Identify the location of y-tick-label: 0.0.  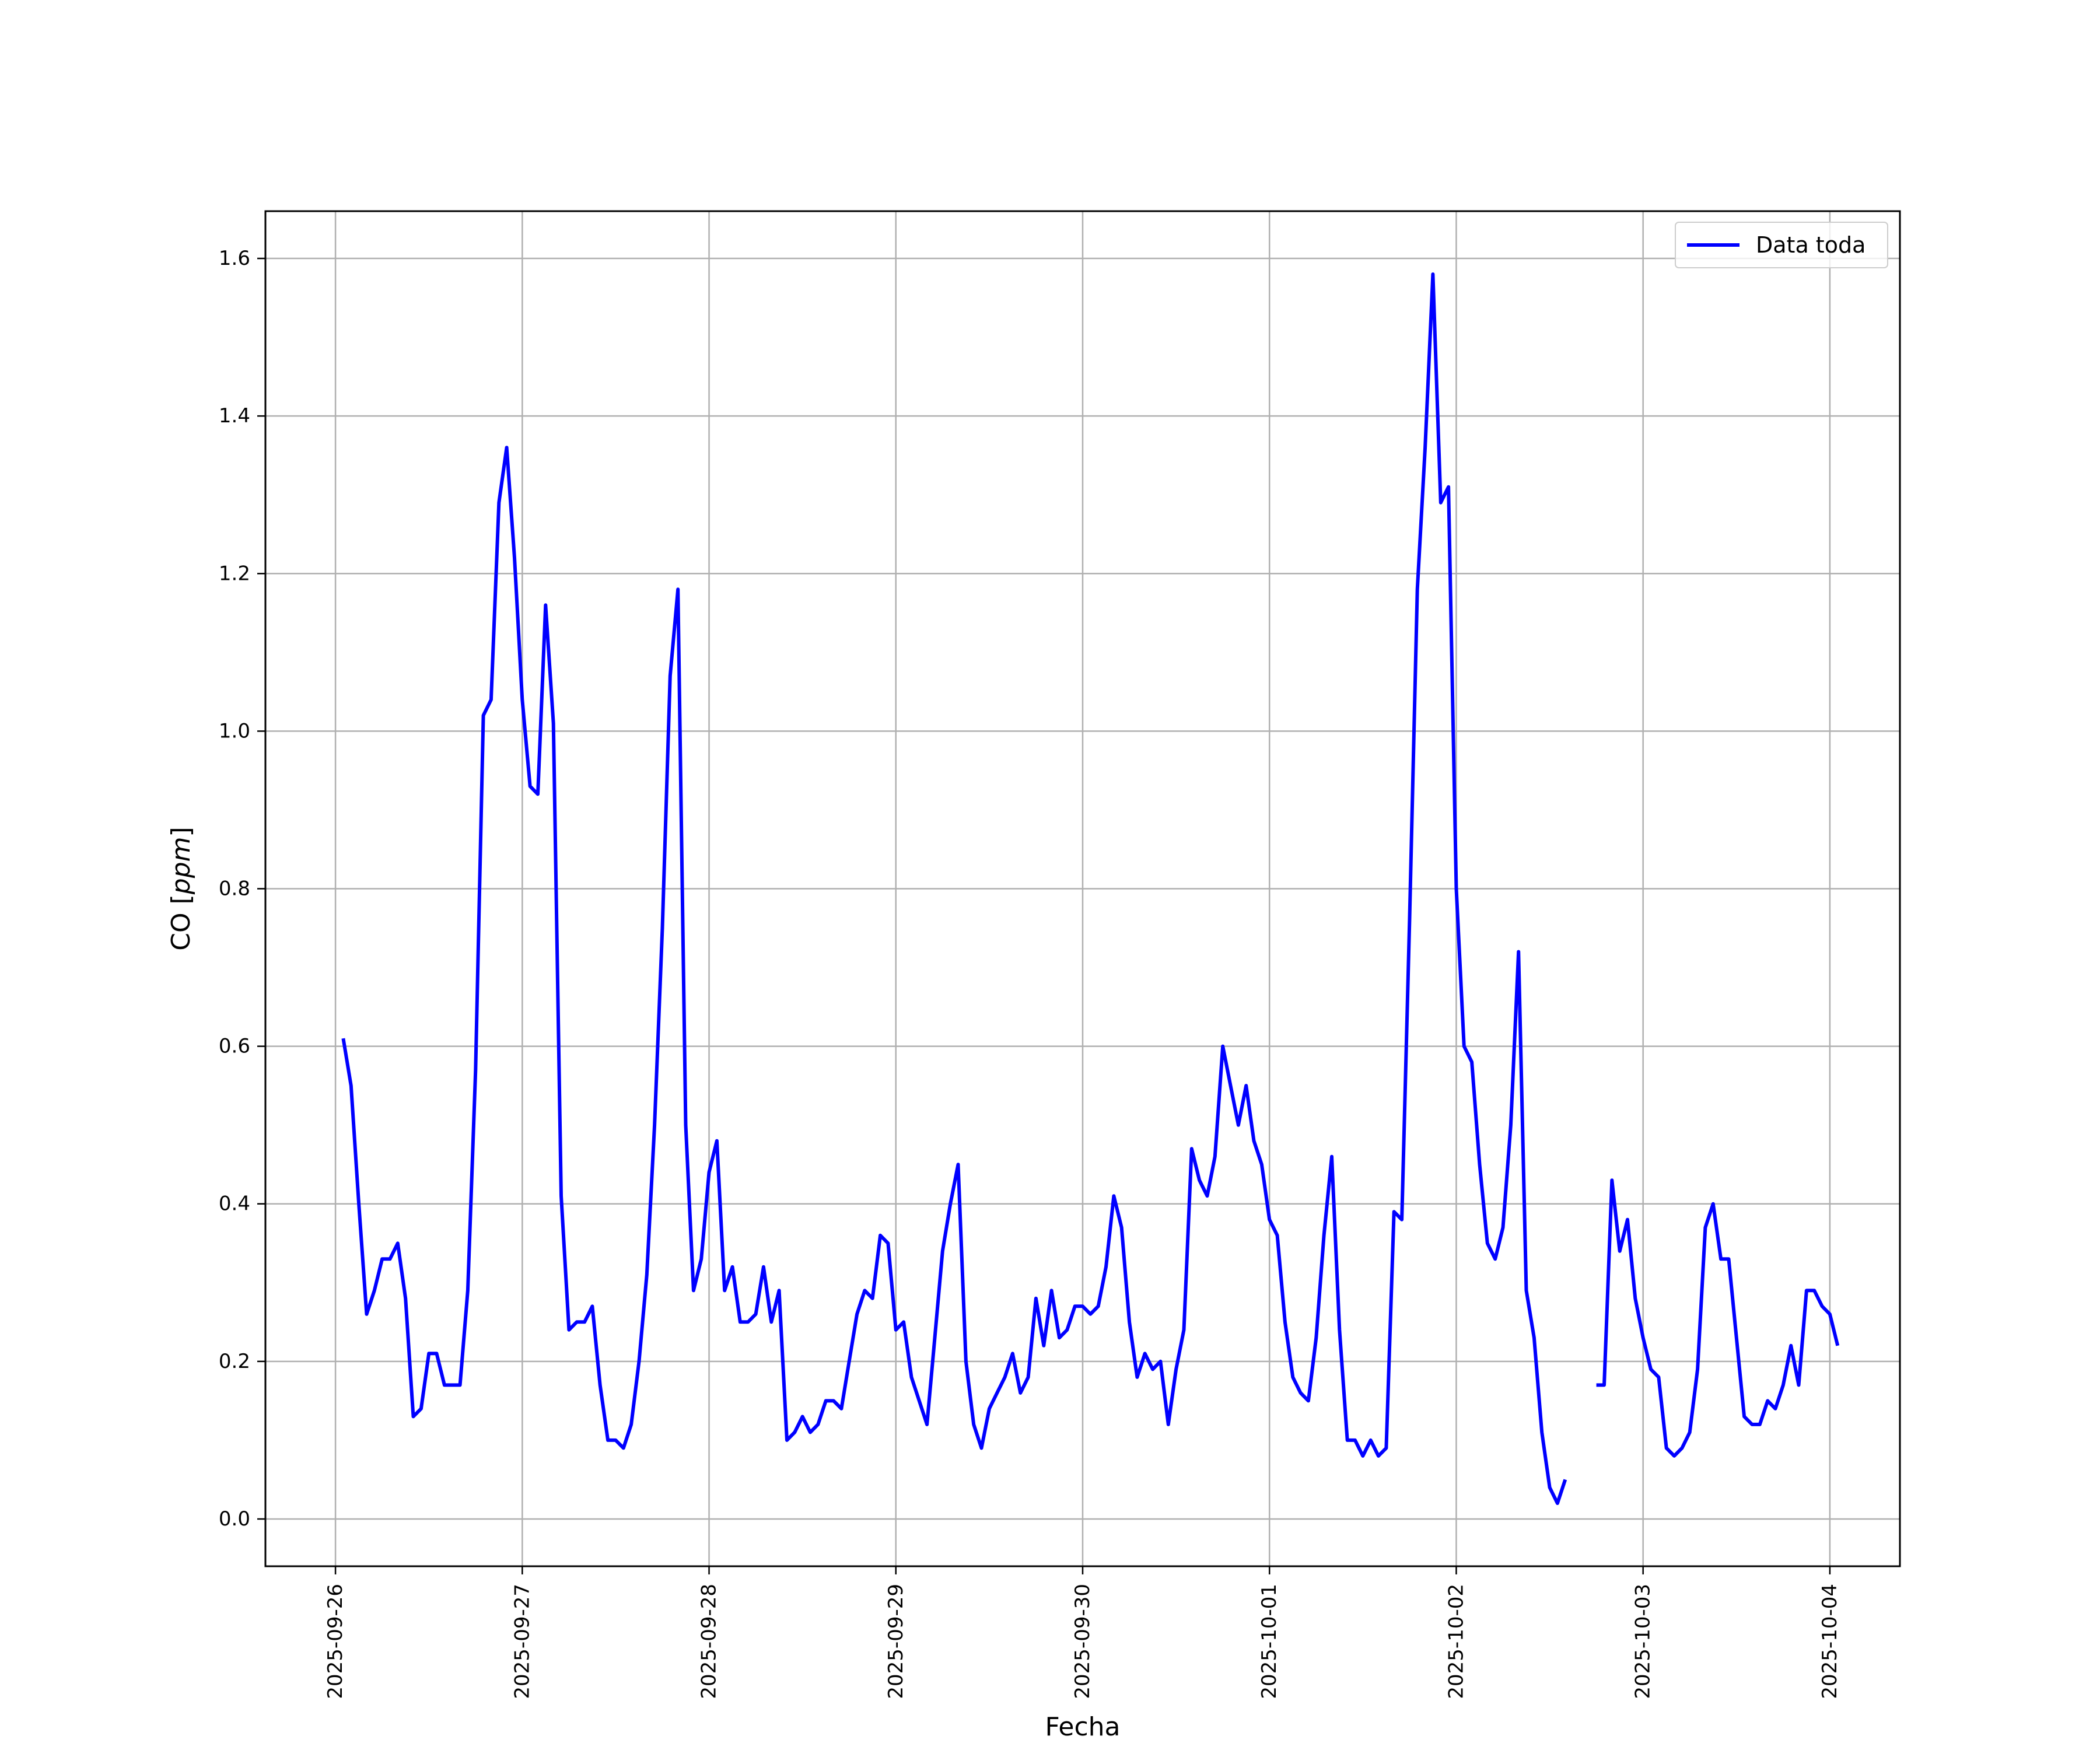
(235, 1519).